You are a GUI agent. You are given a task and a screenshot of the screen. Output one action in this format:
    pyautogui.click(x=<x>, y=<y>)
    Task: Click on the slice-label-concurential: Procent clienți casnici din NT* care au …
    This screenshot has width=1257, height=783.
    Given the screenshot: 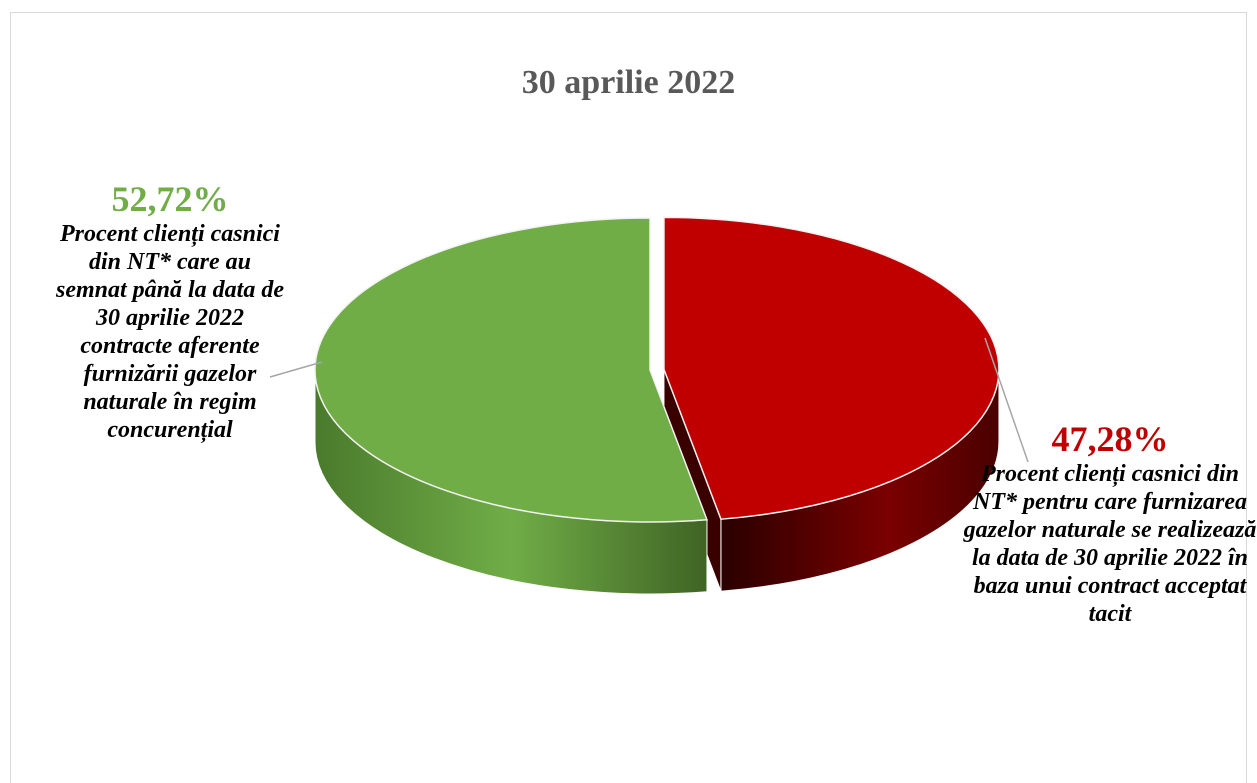 What is the action you would take?
    pyautogui.click(x=169, y=332)
    